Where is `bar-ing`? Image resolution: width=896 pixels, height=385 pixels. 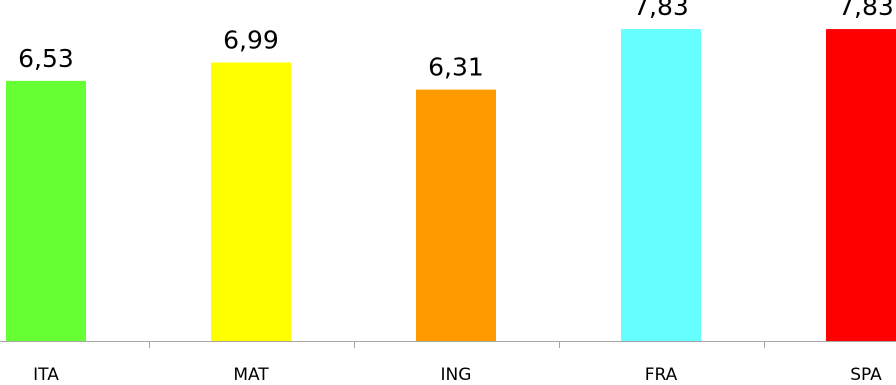 bar-ing is located at coordinates (456, 215).